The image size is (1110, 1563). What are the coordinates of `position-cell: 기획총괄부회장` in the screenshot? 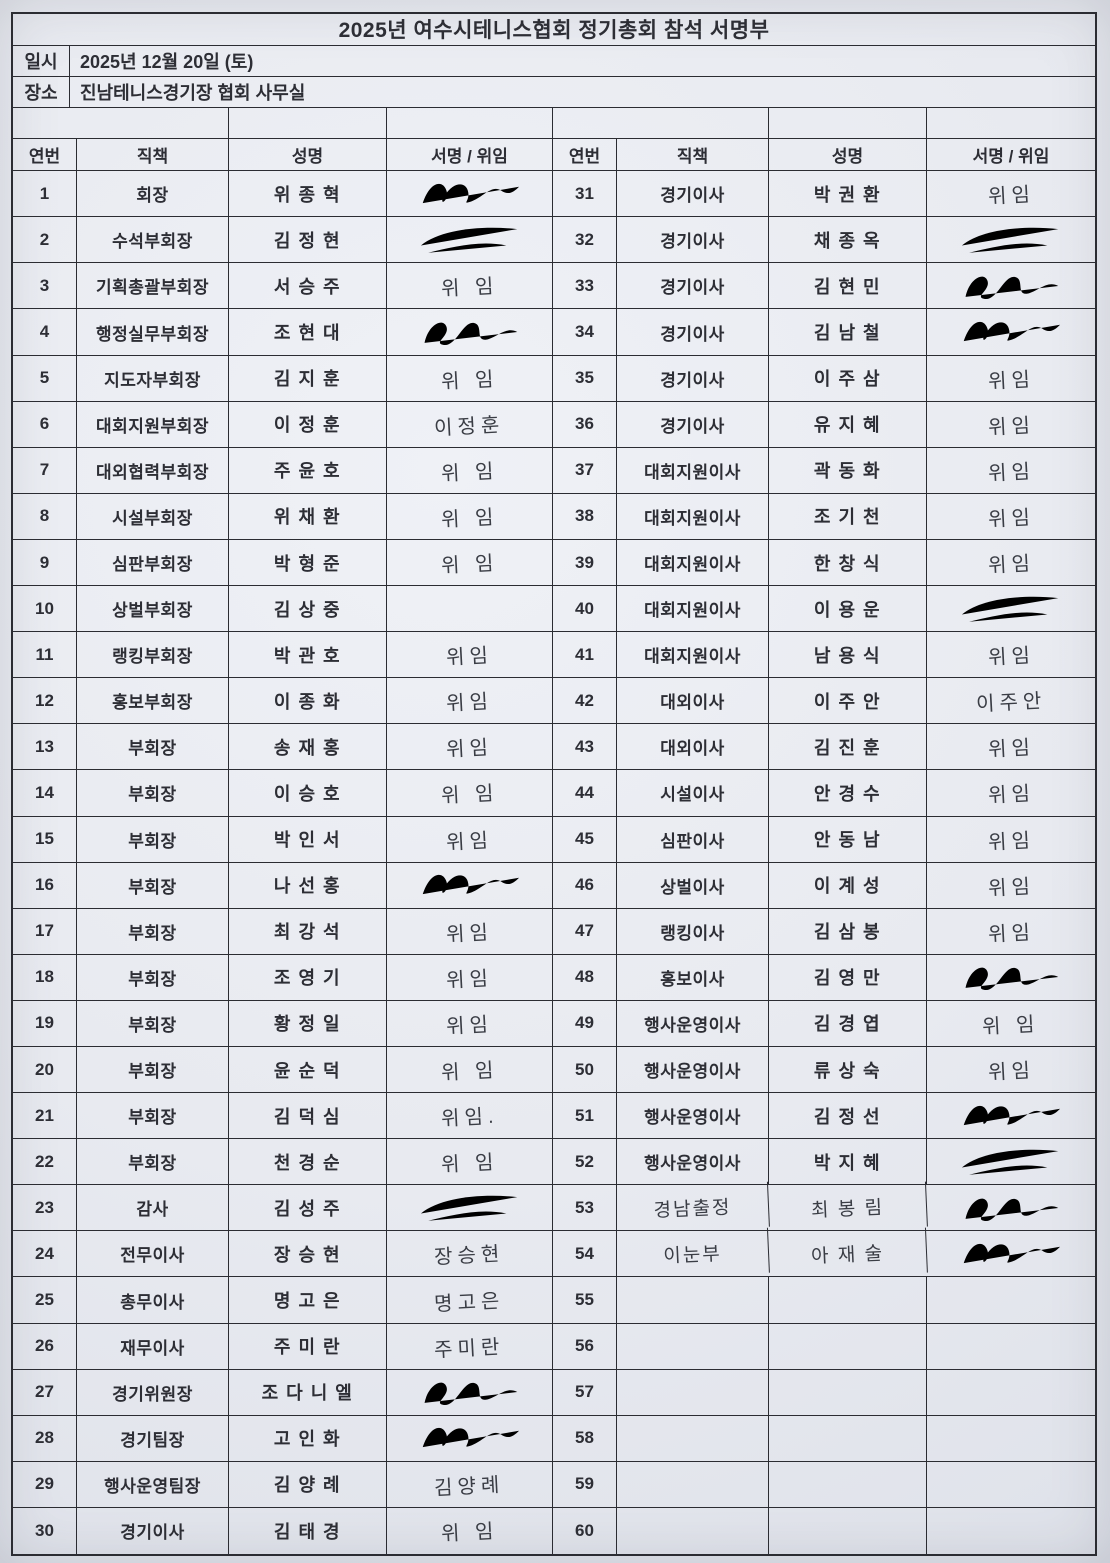 It's located at (153, 286).